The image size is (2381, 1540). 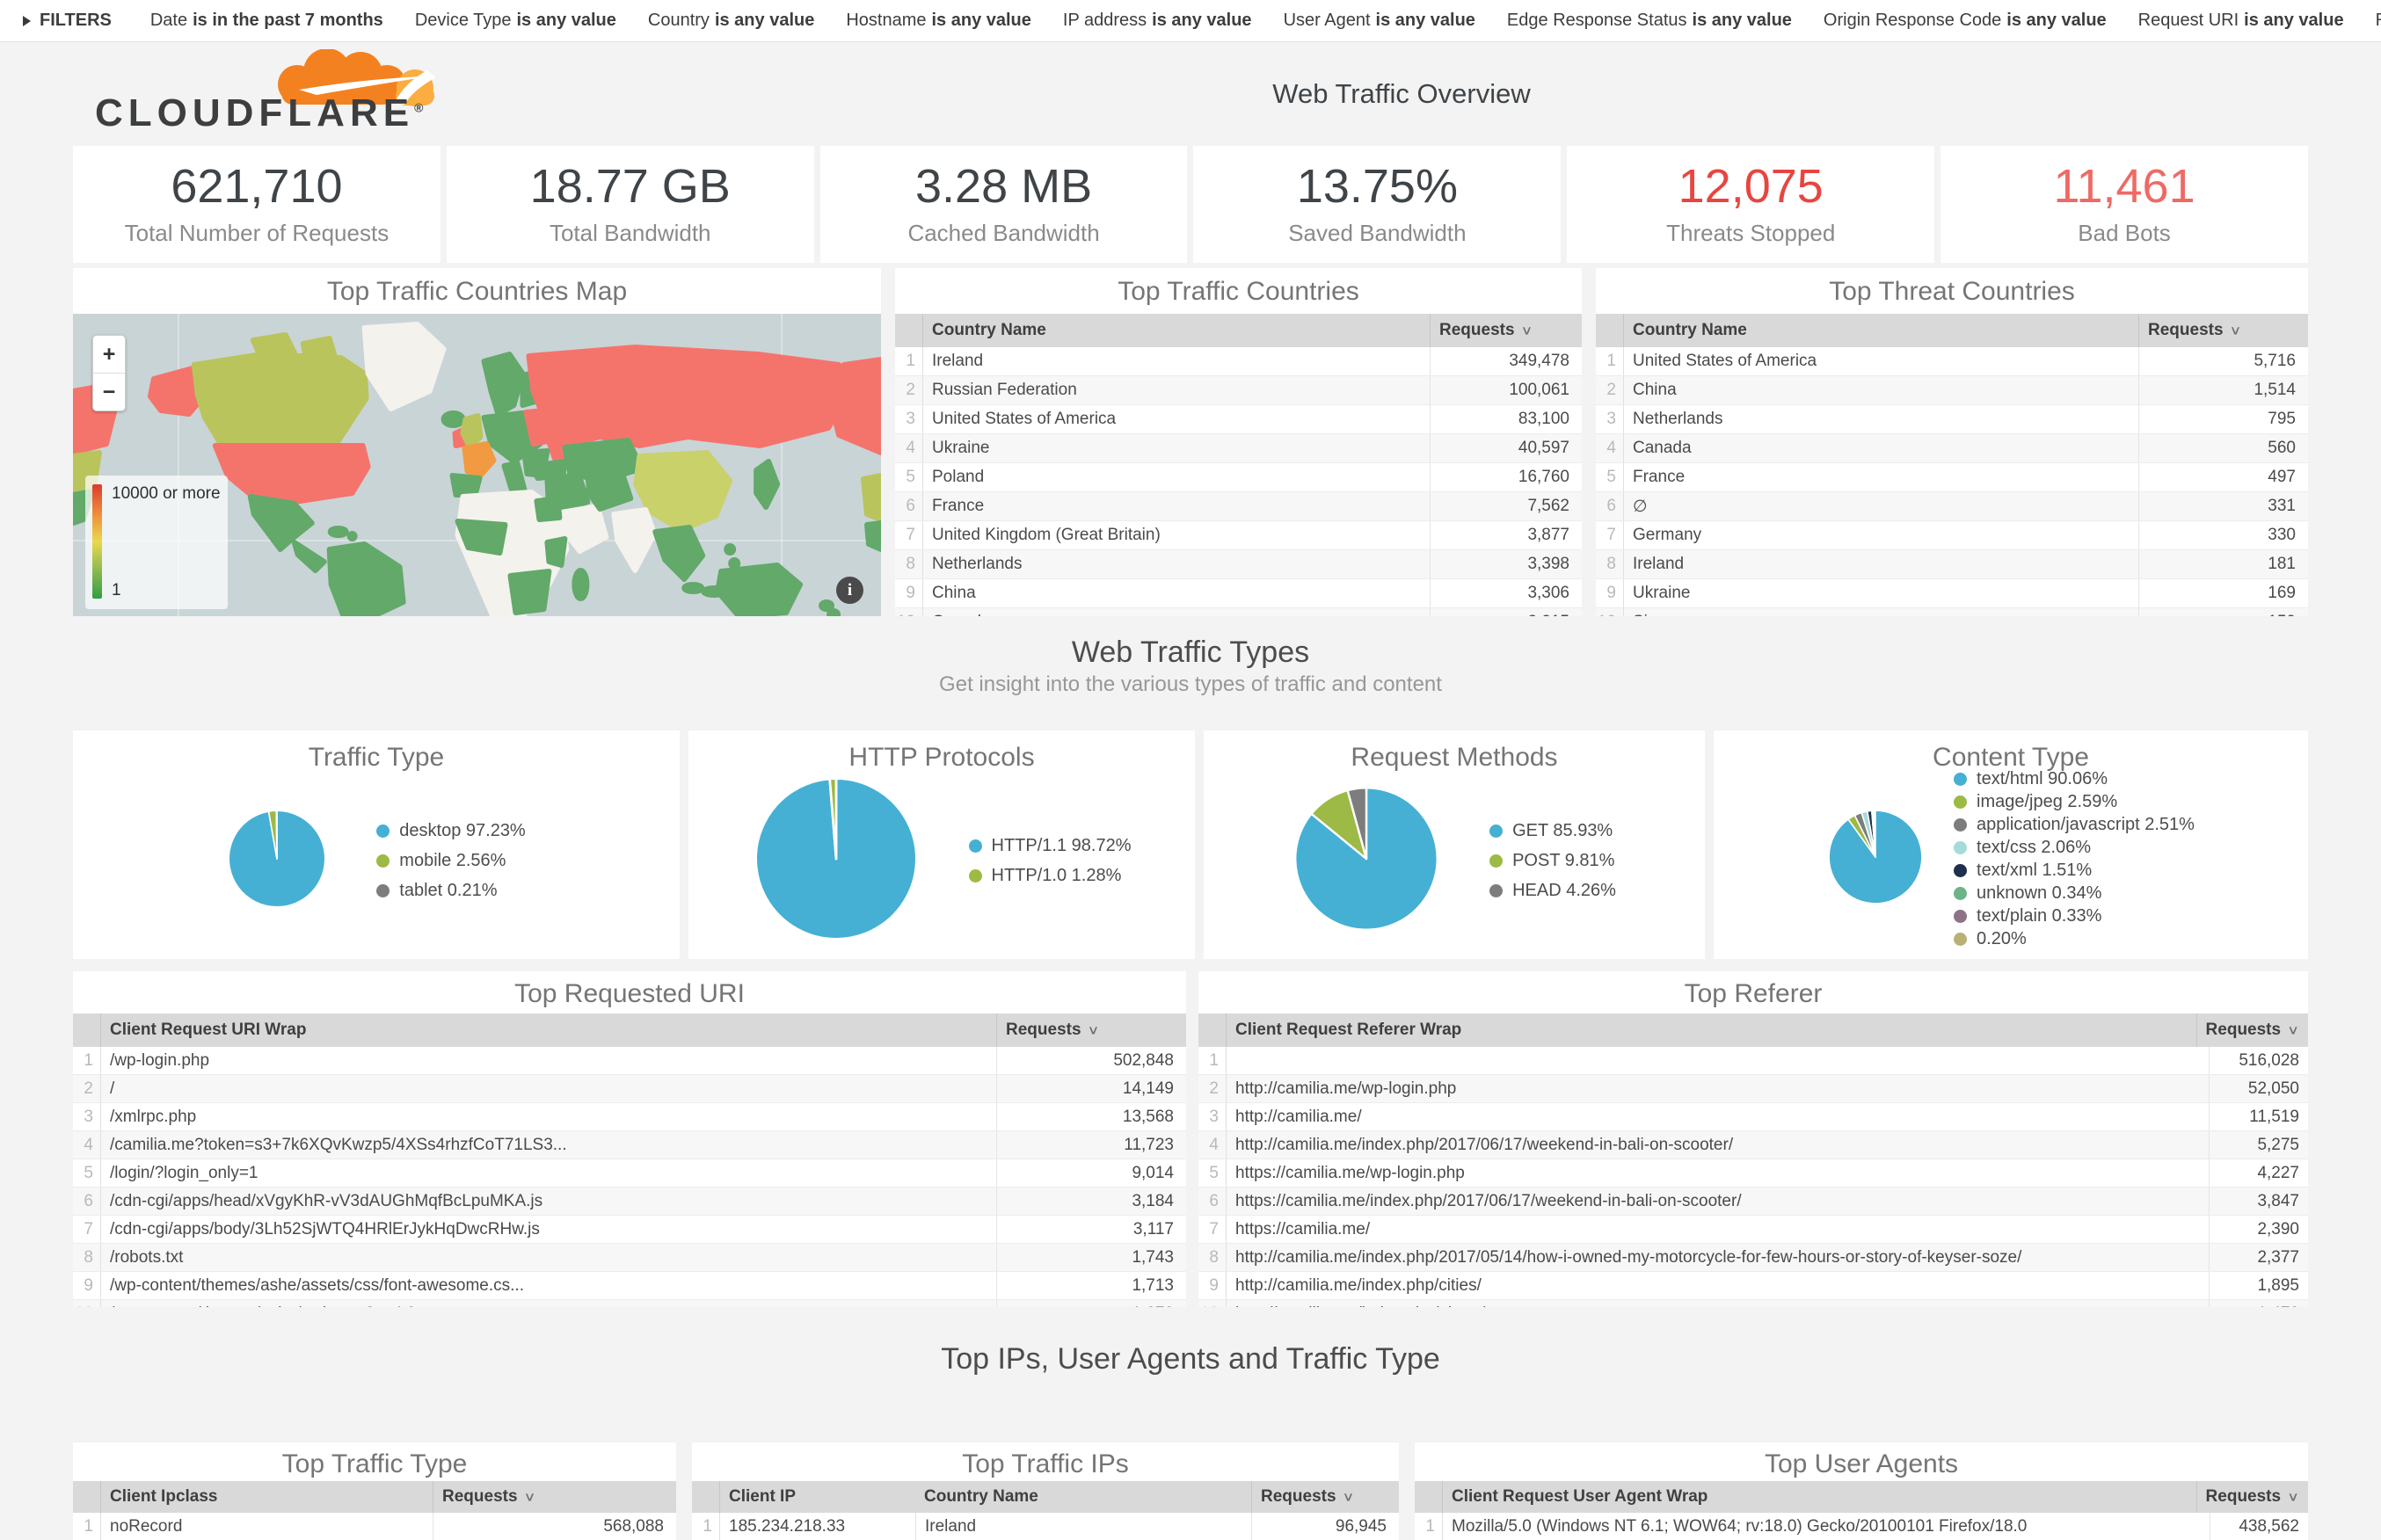 What do you see at coordinates (1238, 506) in the screenshot?
I see `table-row: 6 France 7,562` at bounding box center [1238, 506].